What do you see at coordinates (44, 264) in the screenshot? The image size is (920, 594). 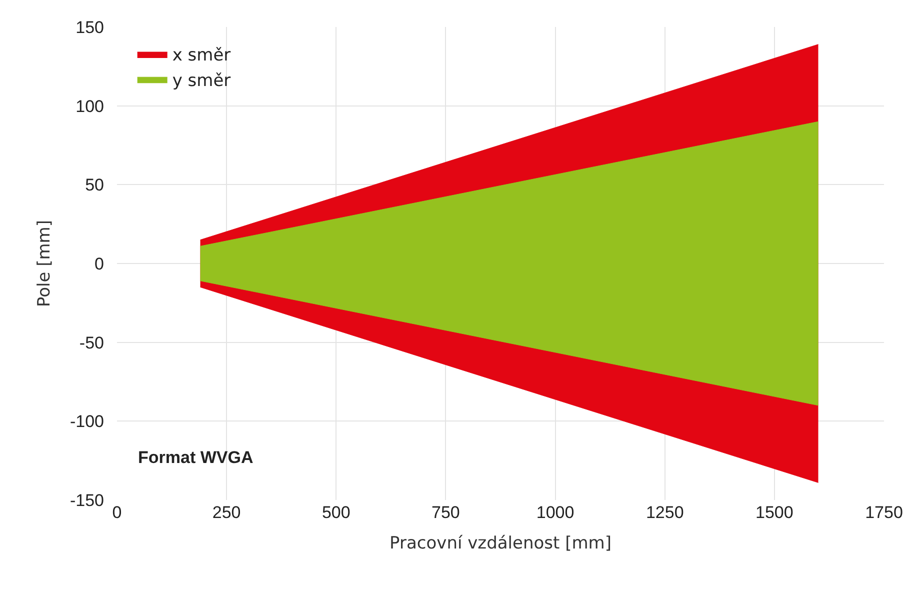 I see `y-axis-title: Pole [mm]` at bounding box center [44, 264].